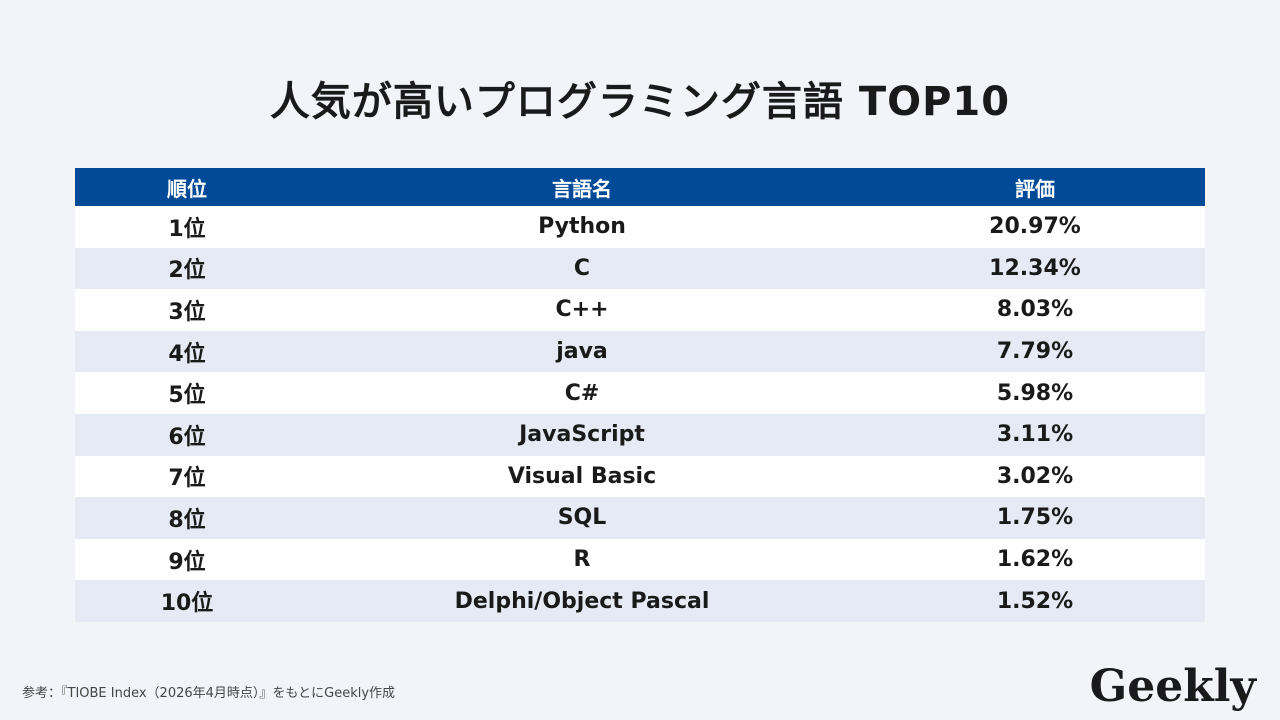  What do you see at coordinates (187, 476) in the screenshot?
I see `rank-cell: 7位` at bounding box center [187, 476].